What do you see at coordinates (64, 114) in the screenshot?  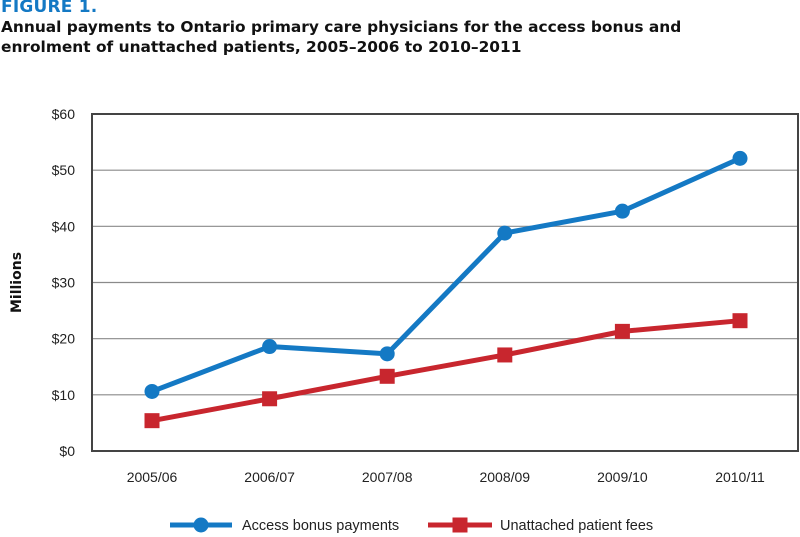 I see `y-tick-label: $60` at bounding box center [64, 114].